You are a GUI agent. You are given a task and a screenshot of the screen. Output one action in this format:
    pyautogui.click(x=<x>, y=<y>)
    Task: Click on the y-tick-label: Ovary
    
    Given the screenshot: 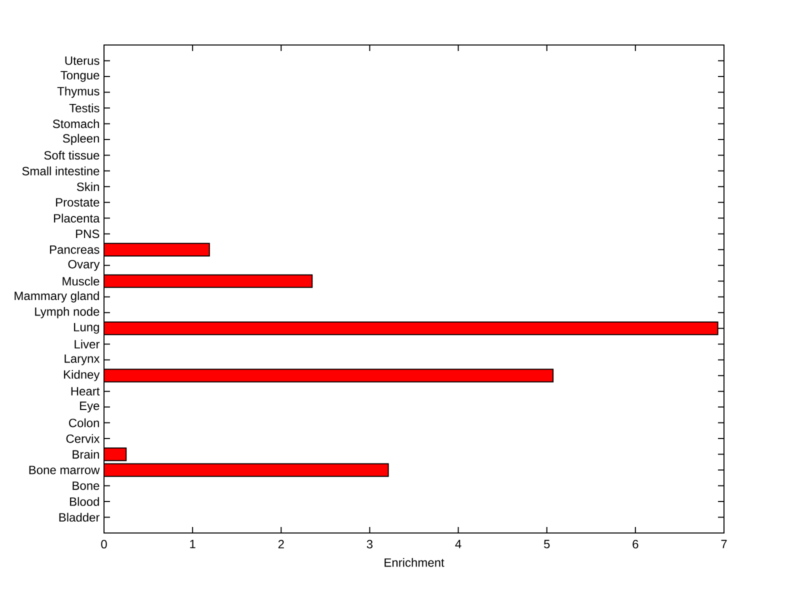 What is the action you would take?
    pyautogui.click(x=84, y=265)
    